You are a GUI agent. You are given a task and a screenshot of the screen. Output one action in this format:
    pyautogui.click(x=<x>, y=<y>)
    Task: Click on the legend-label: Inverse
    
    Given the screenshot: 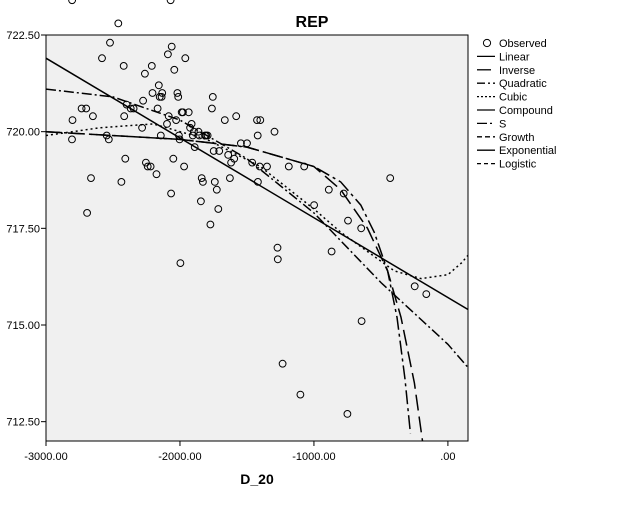 What is the action you would take?
    pyautogui.click(x=517, y=71)
    